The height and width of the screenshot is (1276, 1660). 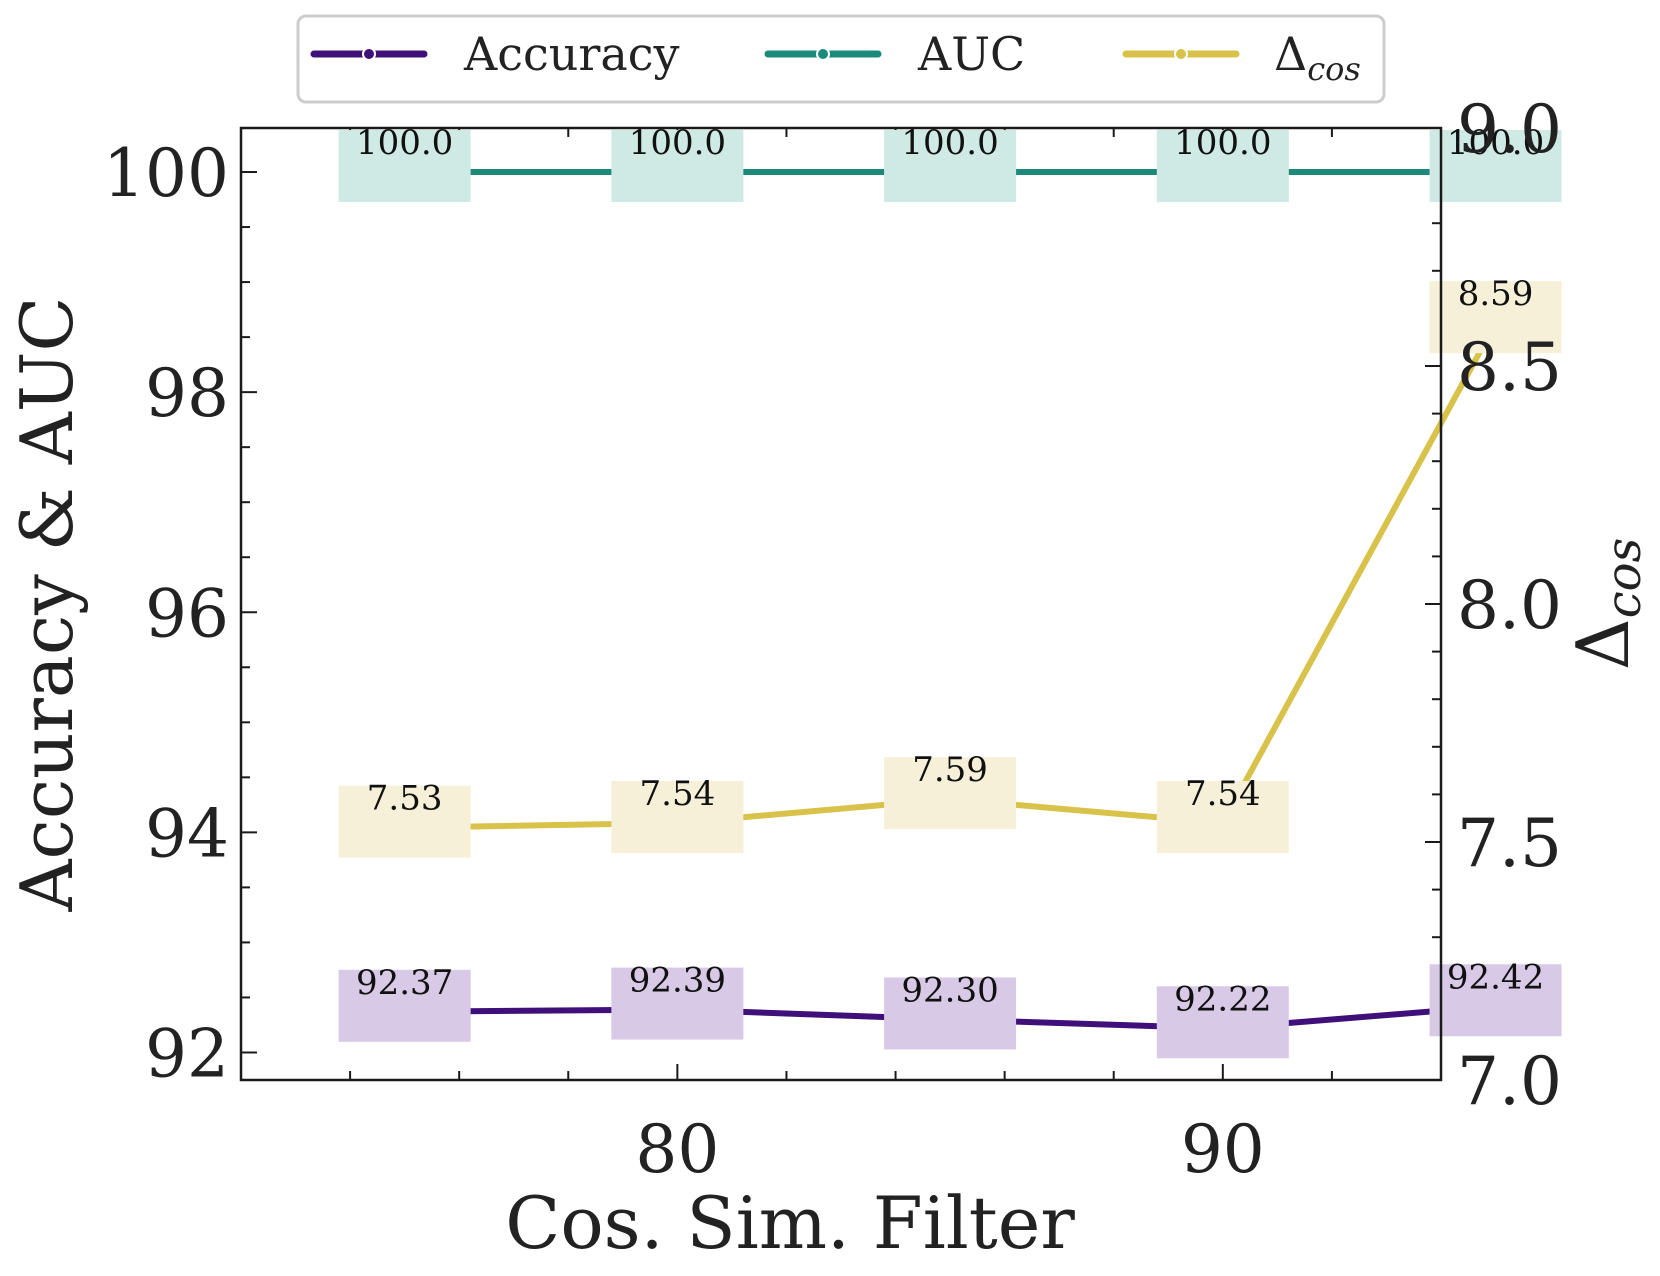 I want to click on legend-entry-delta-cos: Δcos, so click(x=1241, y=57).